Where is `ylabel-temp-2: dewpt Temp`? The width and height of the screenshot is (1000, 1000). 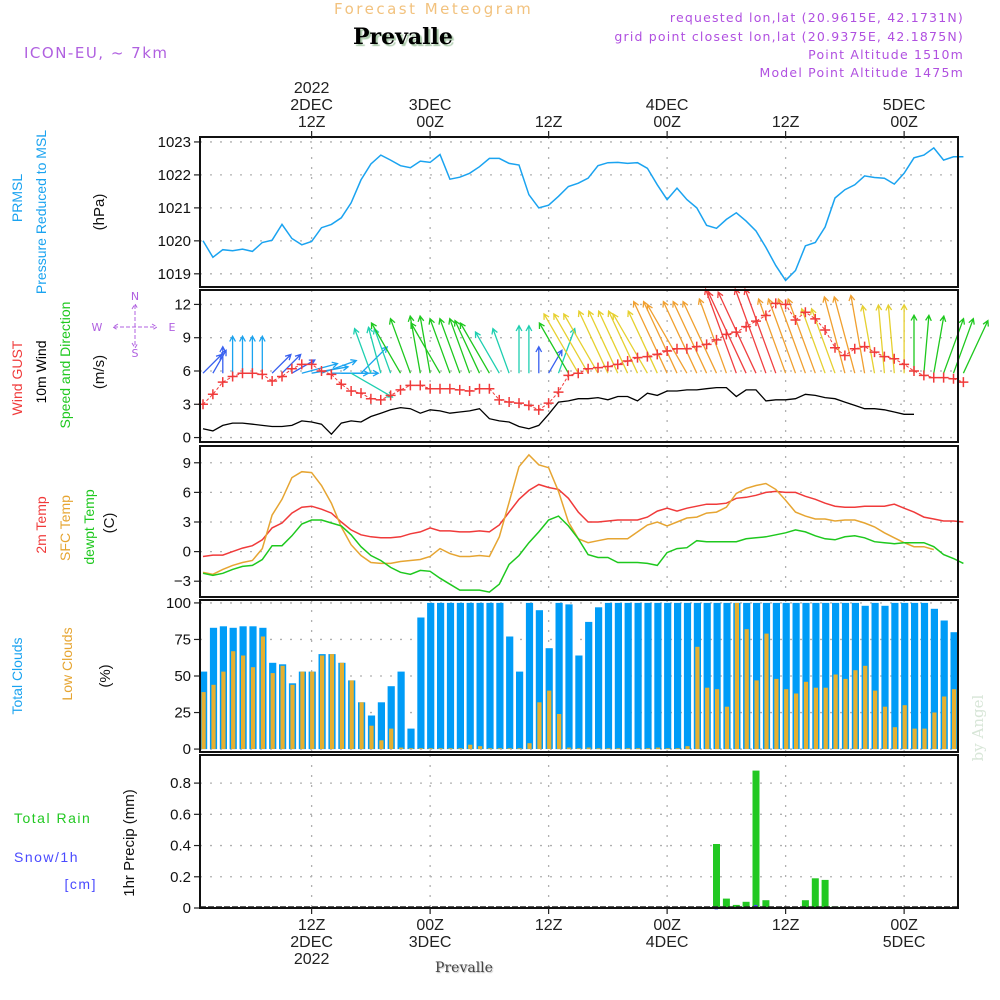 ylabel-temp-2: dewpt Temp is located at coordinates (89, 526).